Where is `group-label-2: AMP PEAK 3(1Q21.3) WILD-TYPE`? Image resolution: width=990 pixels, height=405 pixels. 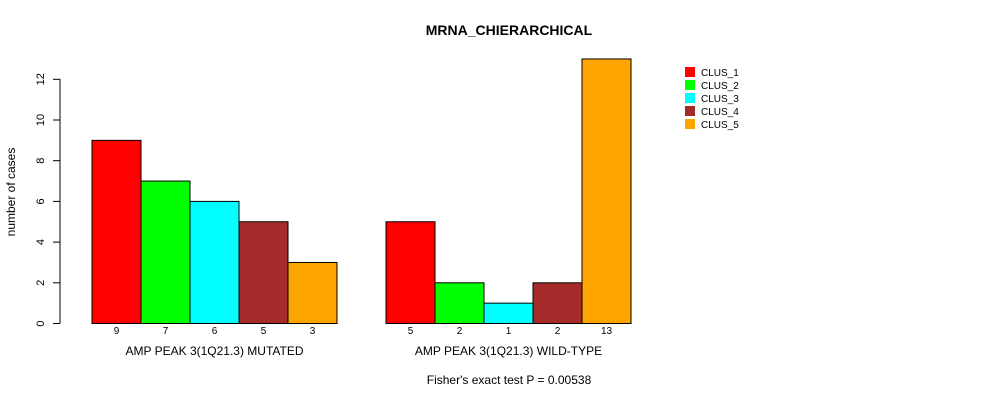 group-label-2: AMP PEAK 3(1Q21.3) WILD-TYPE is located at coordinates (508, 351).